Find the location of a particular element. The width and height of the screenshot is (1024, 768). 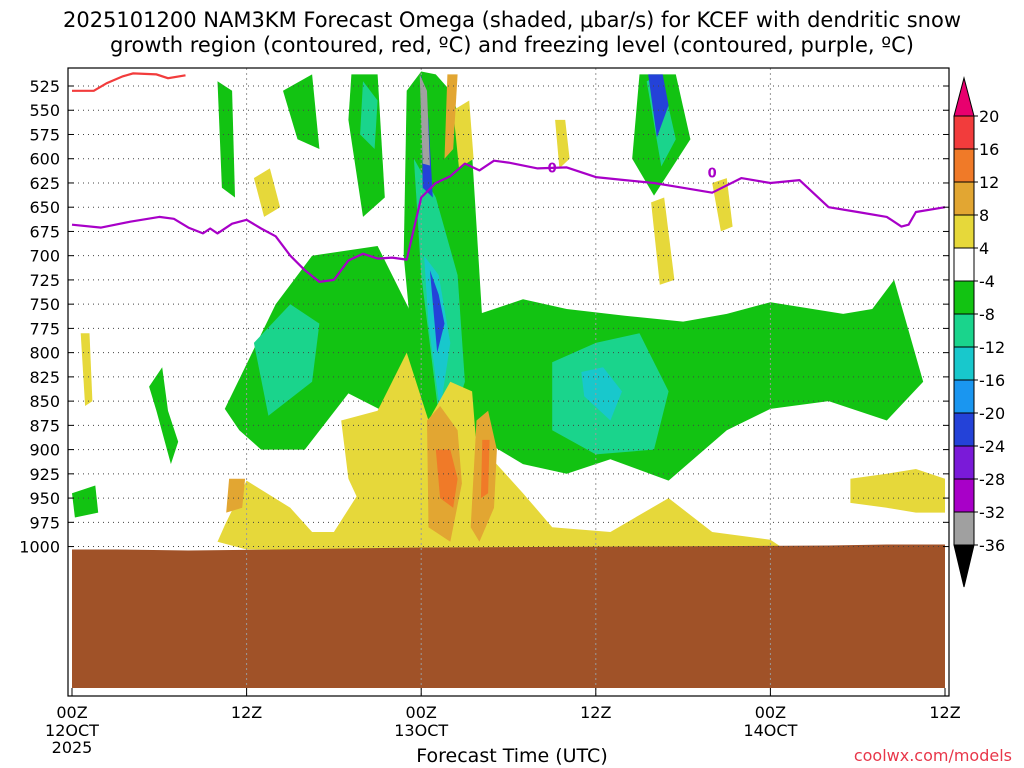

y-tick-label-600: 600 is located at coordinates (44, 159).